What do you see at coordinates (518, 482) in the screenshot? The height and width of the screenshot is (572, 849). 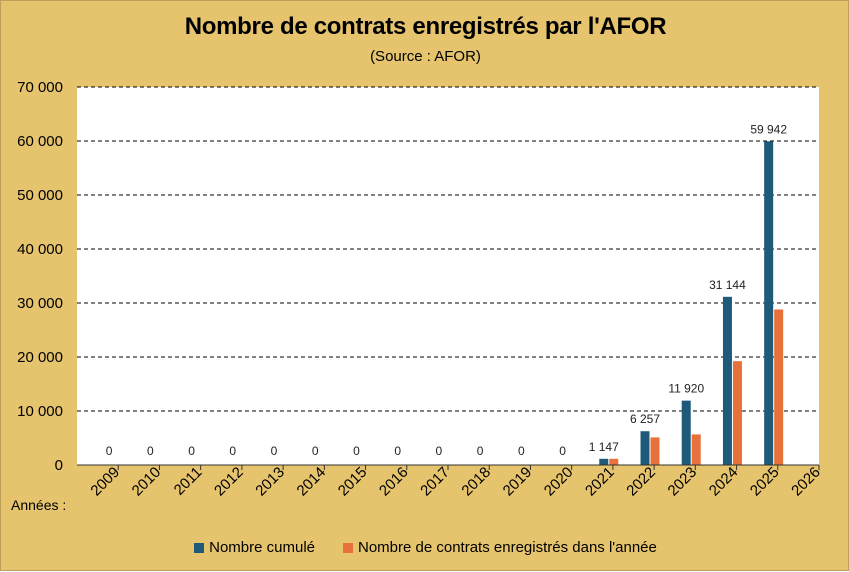 I see `x-tick-label: 2019` at bounding box center [518, 482].